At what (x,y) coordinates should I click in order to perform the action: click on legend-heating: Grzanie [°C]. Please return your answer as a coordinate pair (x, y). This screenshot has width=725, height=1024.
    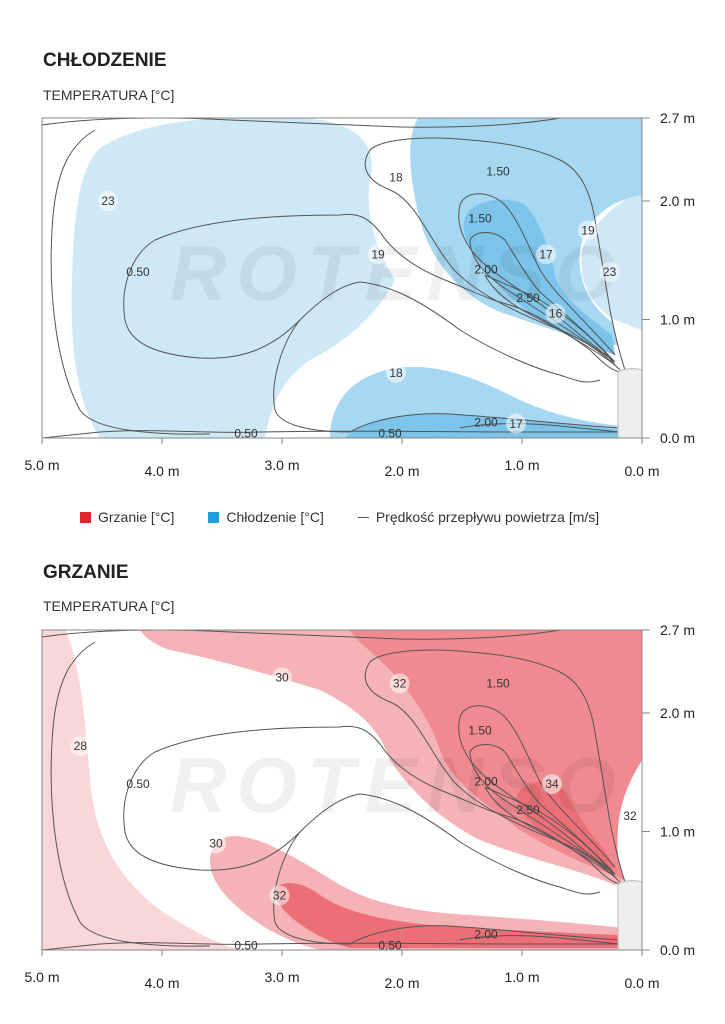
    Looking at the image, I should click on (127, 517).